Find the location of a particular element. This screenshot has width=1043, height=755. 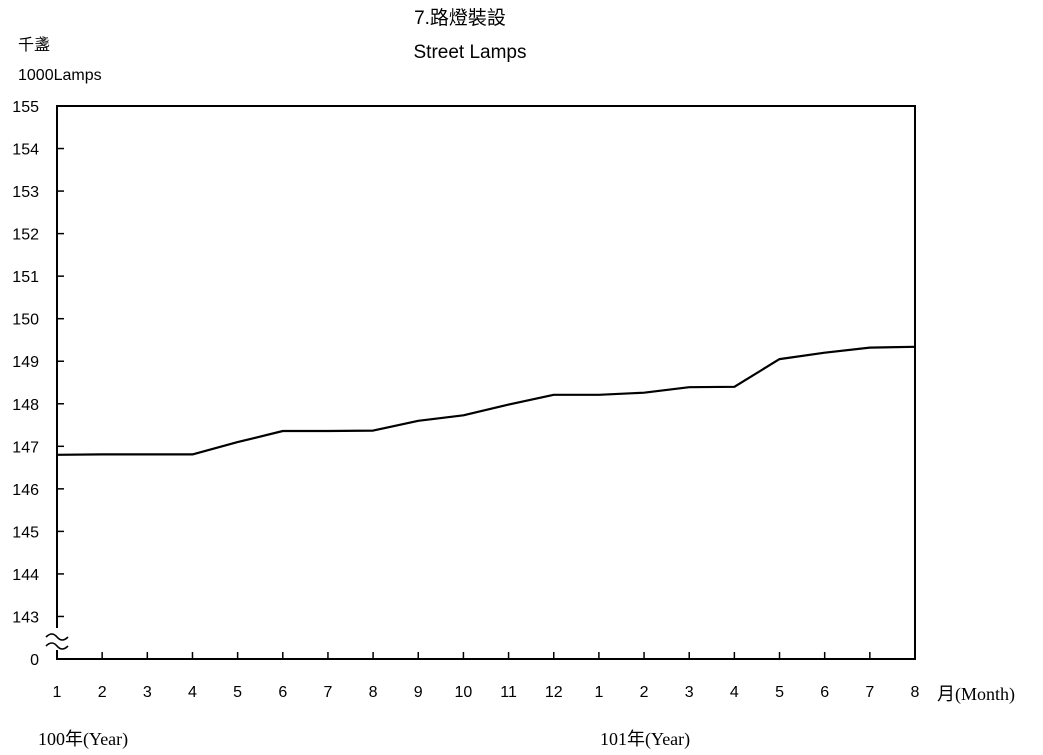

y-tick-label: 150 is located at coordinates (25, 320).